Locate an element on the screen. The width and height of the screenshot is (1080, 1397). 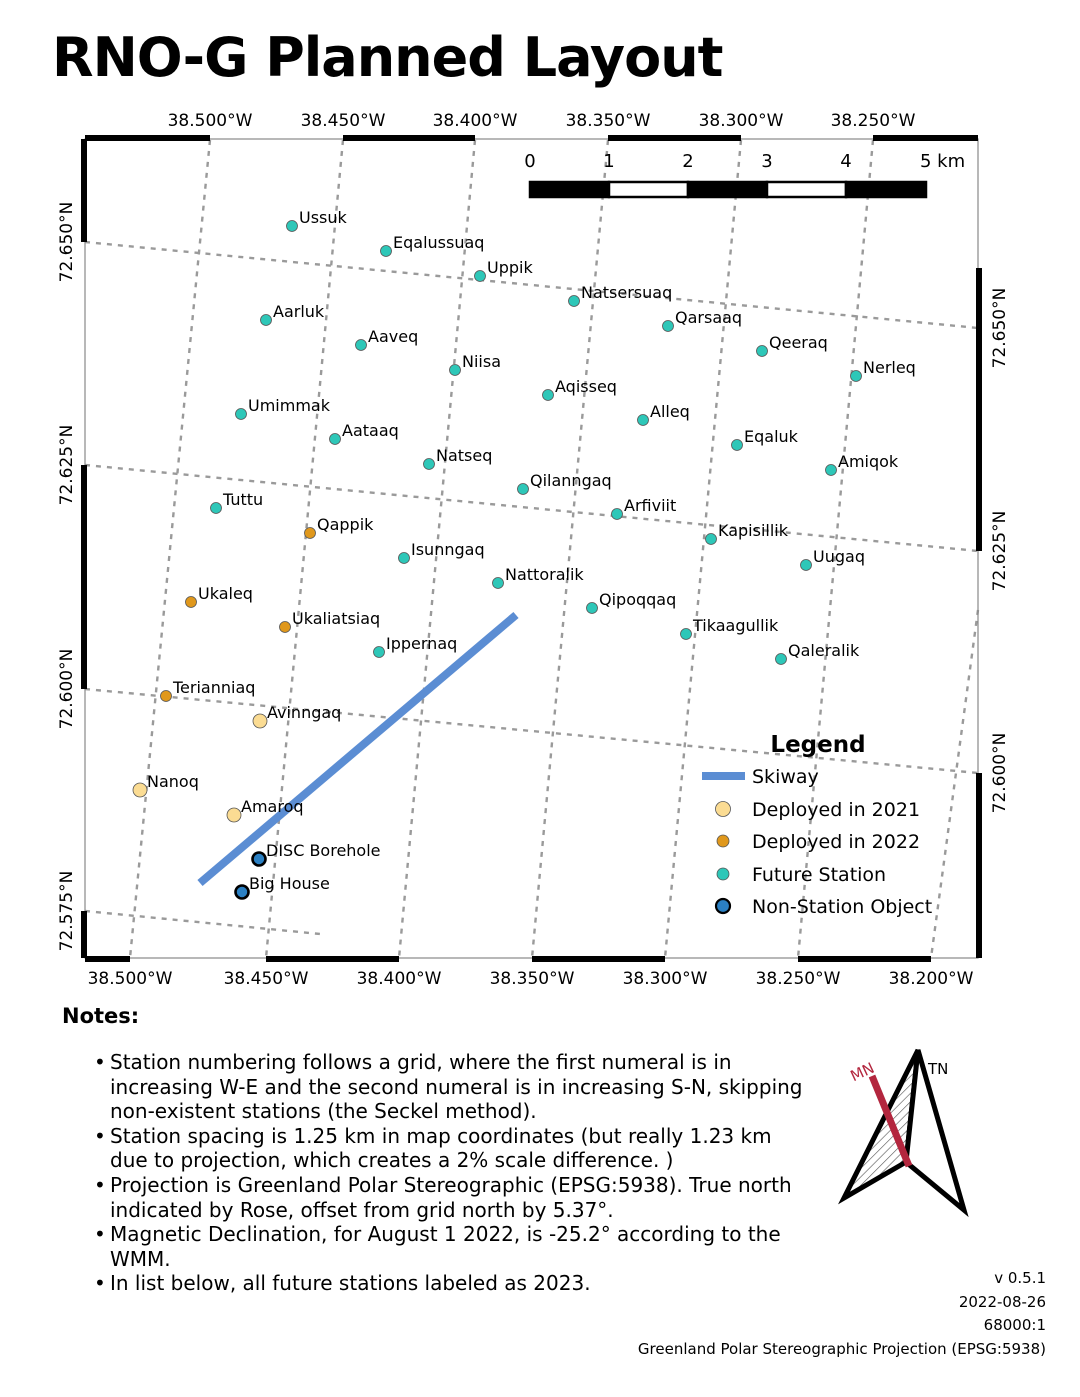
station-label: Qaleralik is located at coordinates (824, 650).